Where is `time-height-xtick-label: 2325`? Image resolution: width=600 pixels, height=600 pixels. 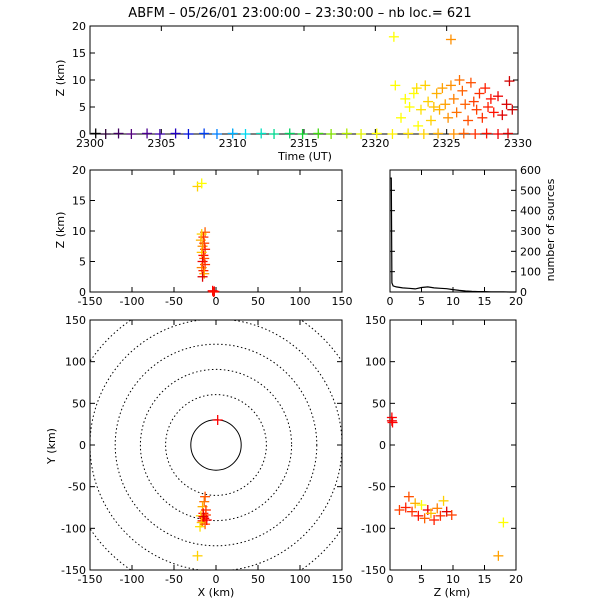 time-height-xtick-label: 2325 is located at coordinates (447, 143).